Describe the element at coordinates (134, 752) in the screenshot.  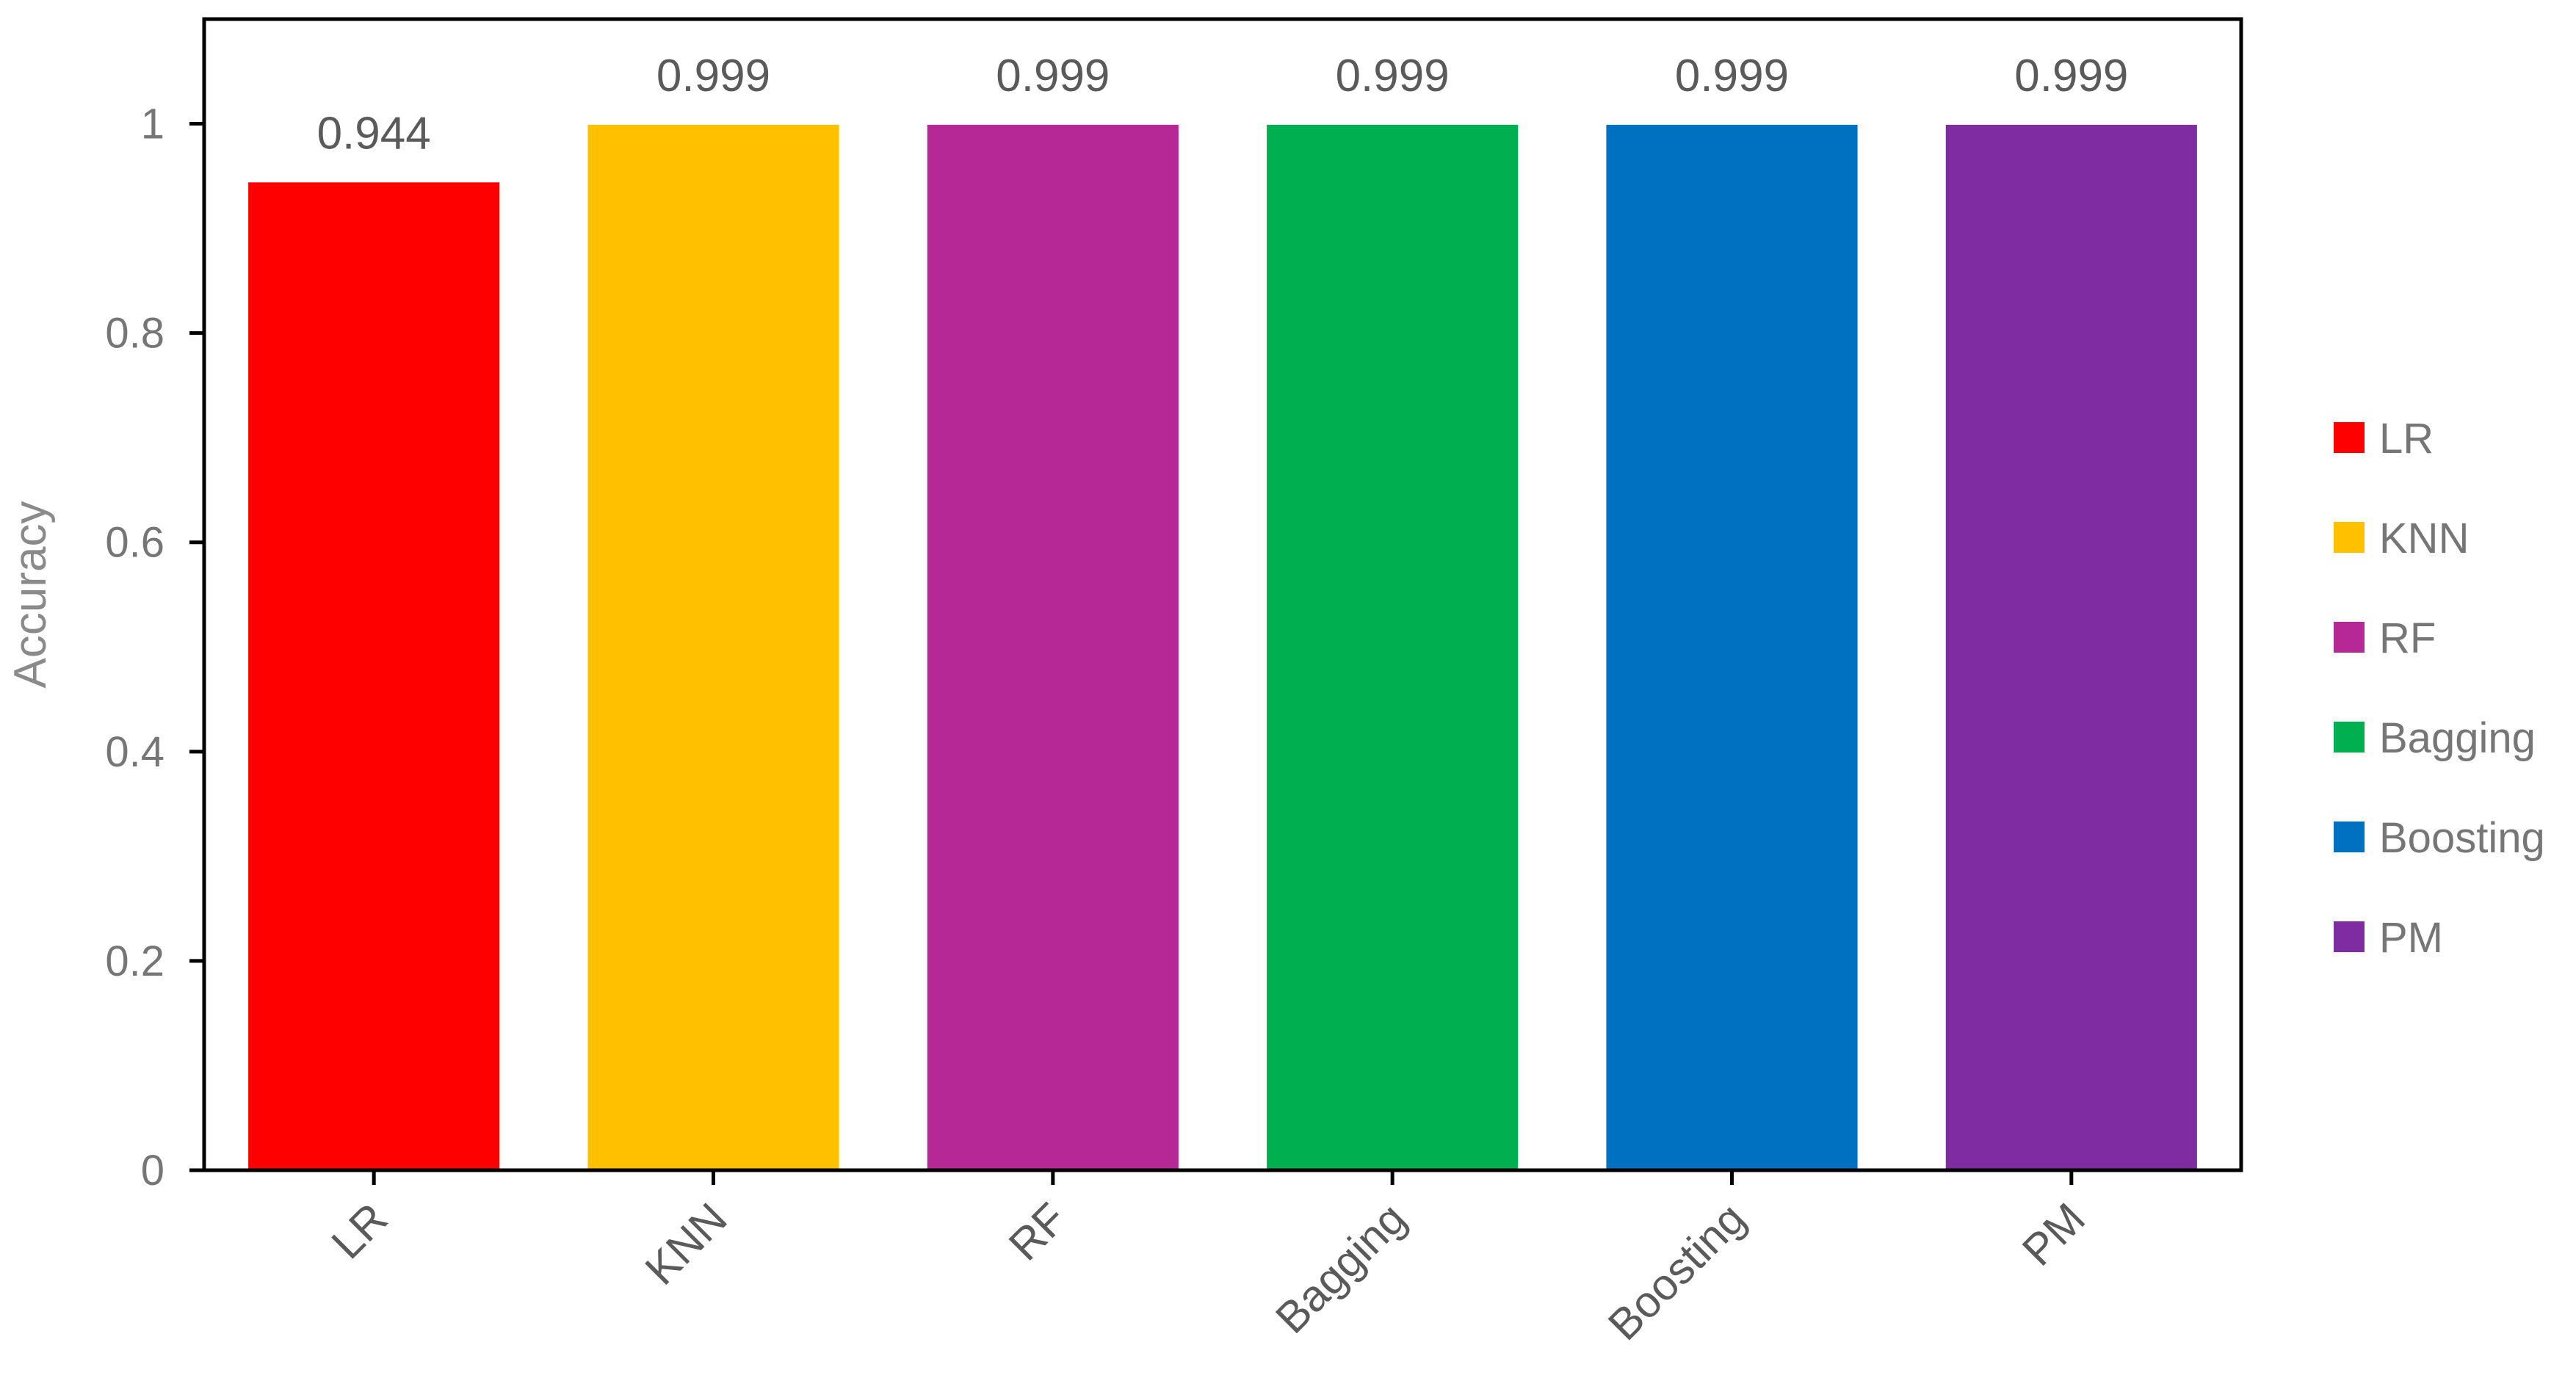
I see `y-tick-label: 0.4` at that location.